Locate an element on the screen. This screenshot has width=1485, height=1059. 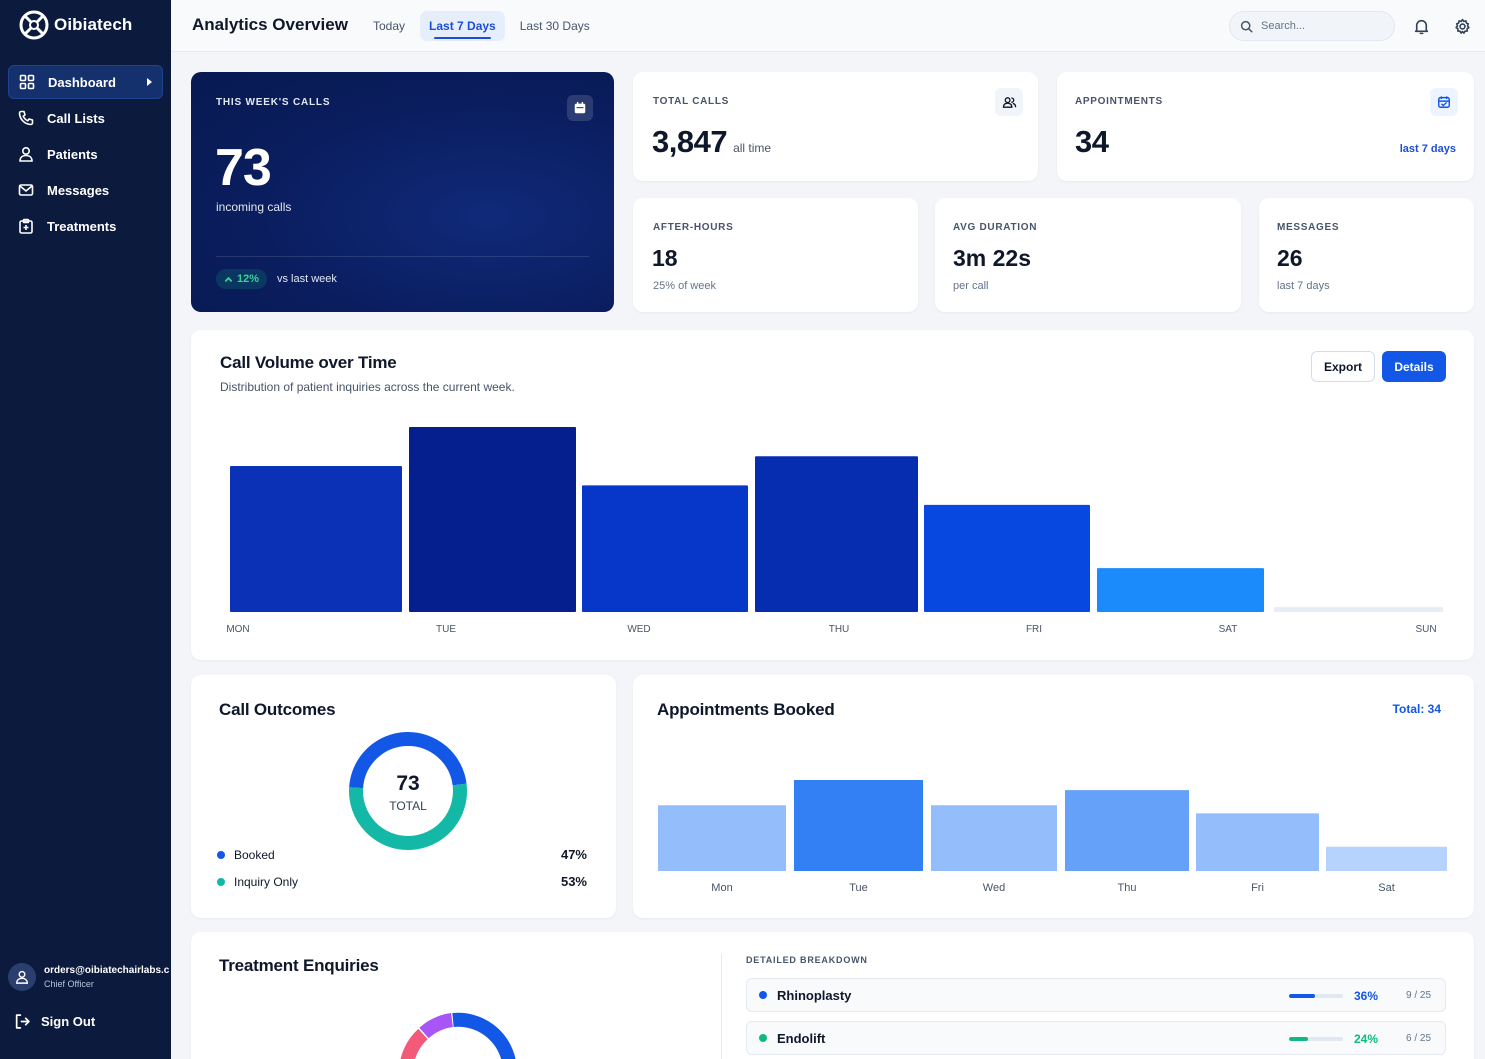
treatment-count: 9 / 25 is located at coordinates (1419, 995).